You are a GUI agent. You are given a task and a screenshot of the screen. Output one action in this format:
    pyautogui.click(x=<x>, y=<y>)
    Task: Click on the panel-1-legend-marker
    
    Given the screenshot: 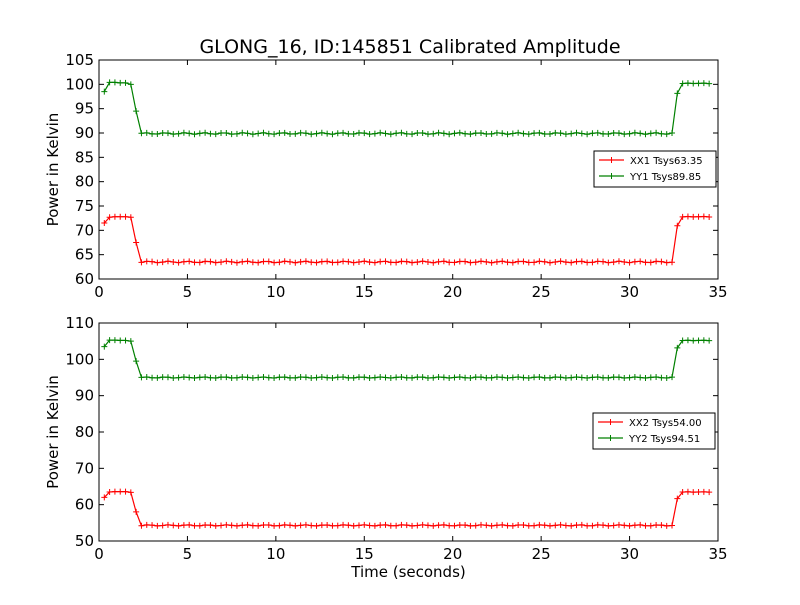 What is the action you would take?
    pyautogui.click(x=611, y=176)
    